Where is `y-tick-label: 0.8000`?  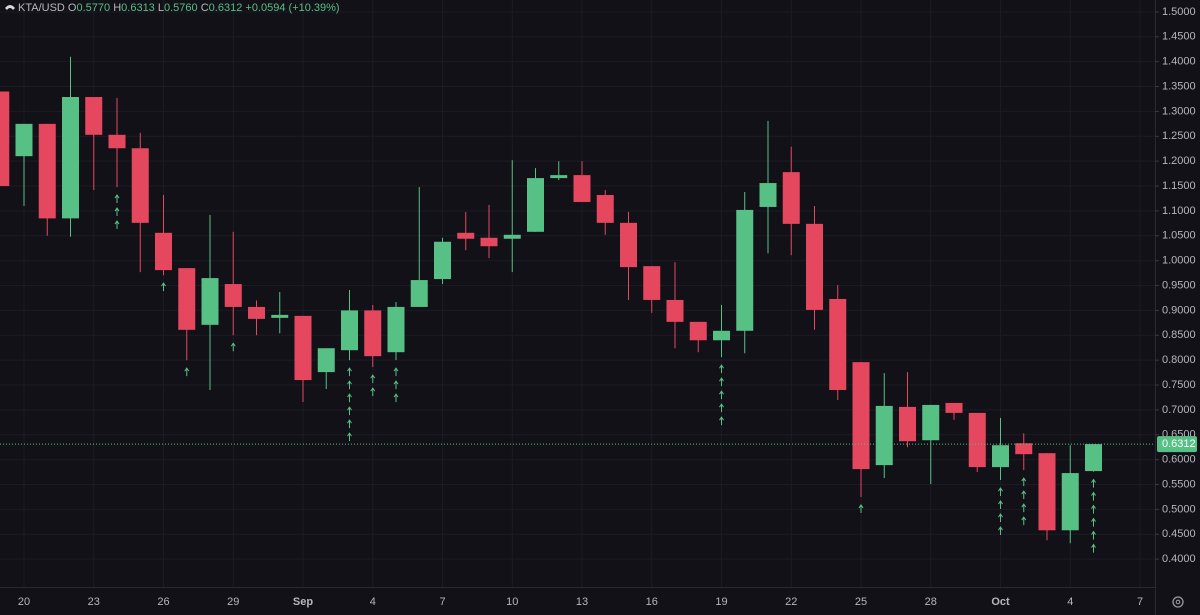
y-tick-label: 0.8000 is located at coordinates (1179, 360).